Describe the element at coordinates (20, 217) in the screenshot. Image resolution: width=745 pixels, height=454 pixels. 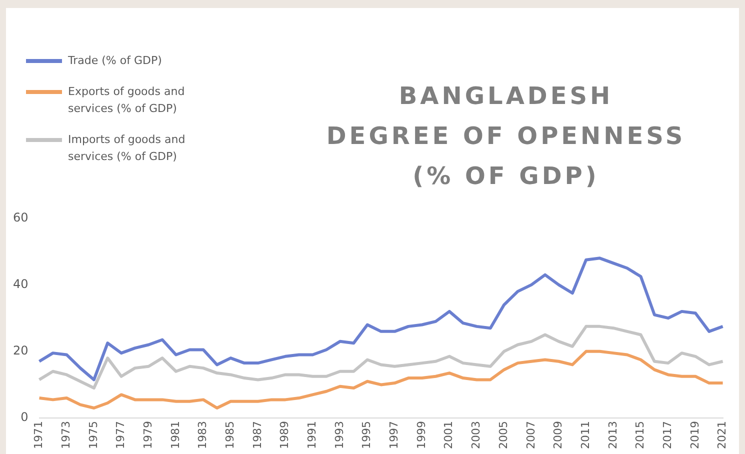
I see `y-tick-label: 60` at that location.